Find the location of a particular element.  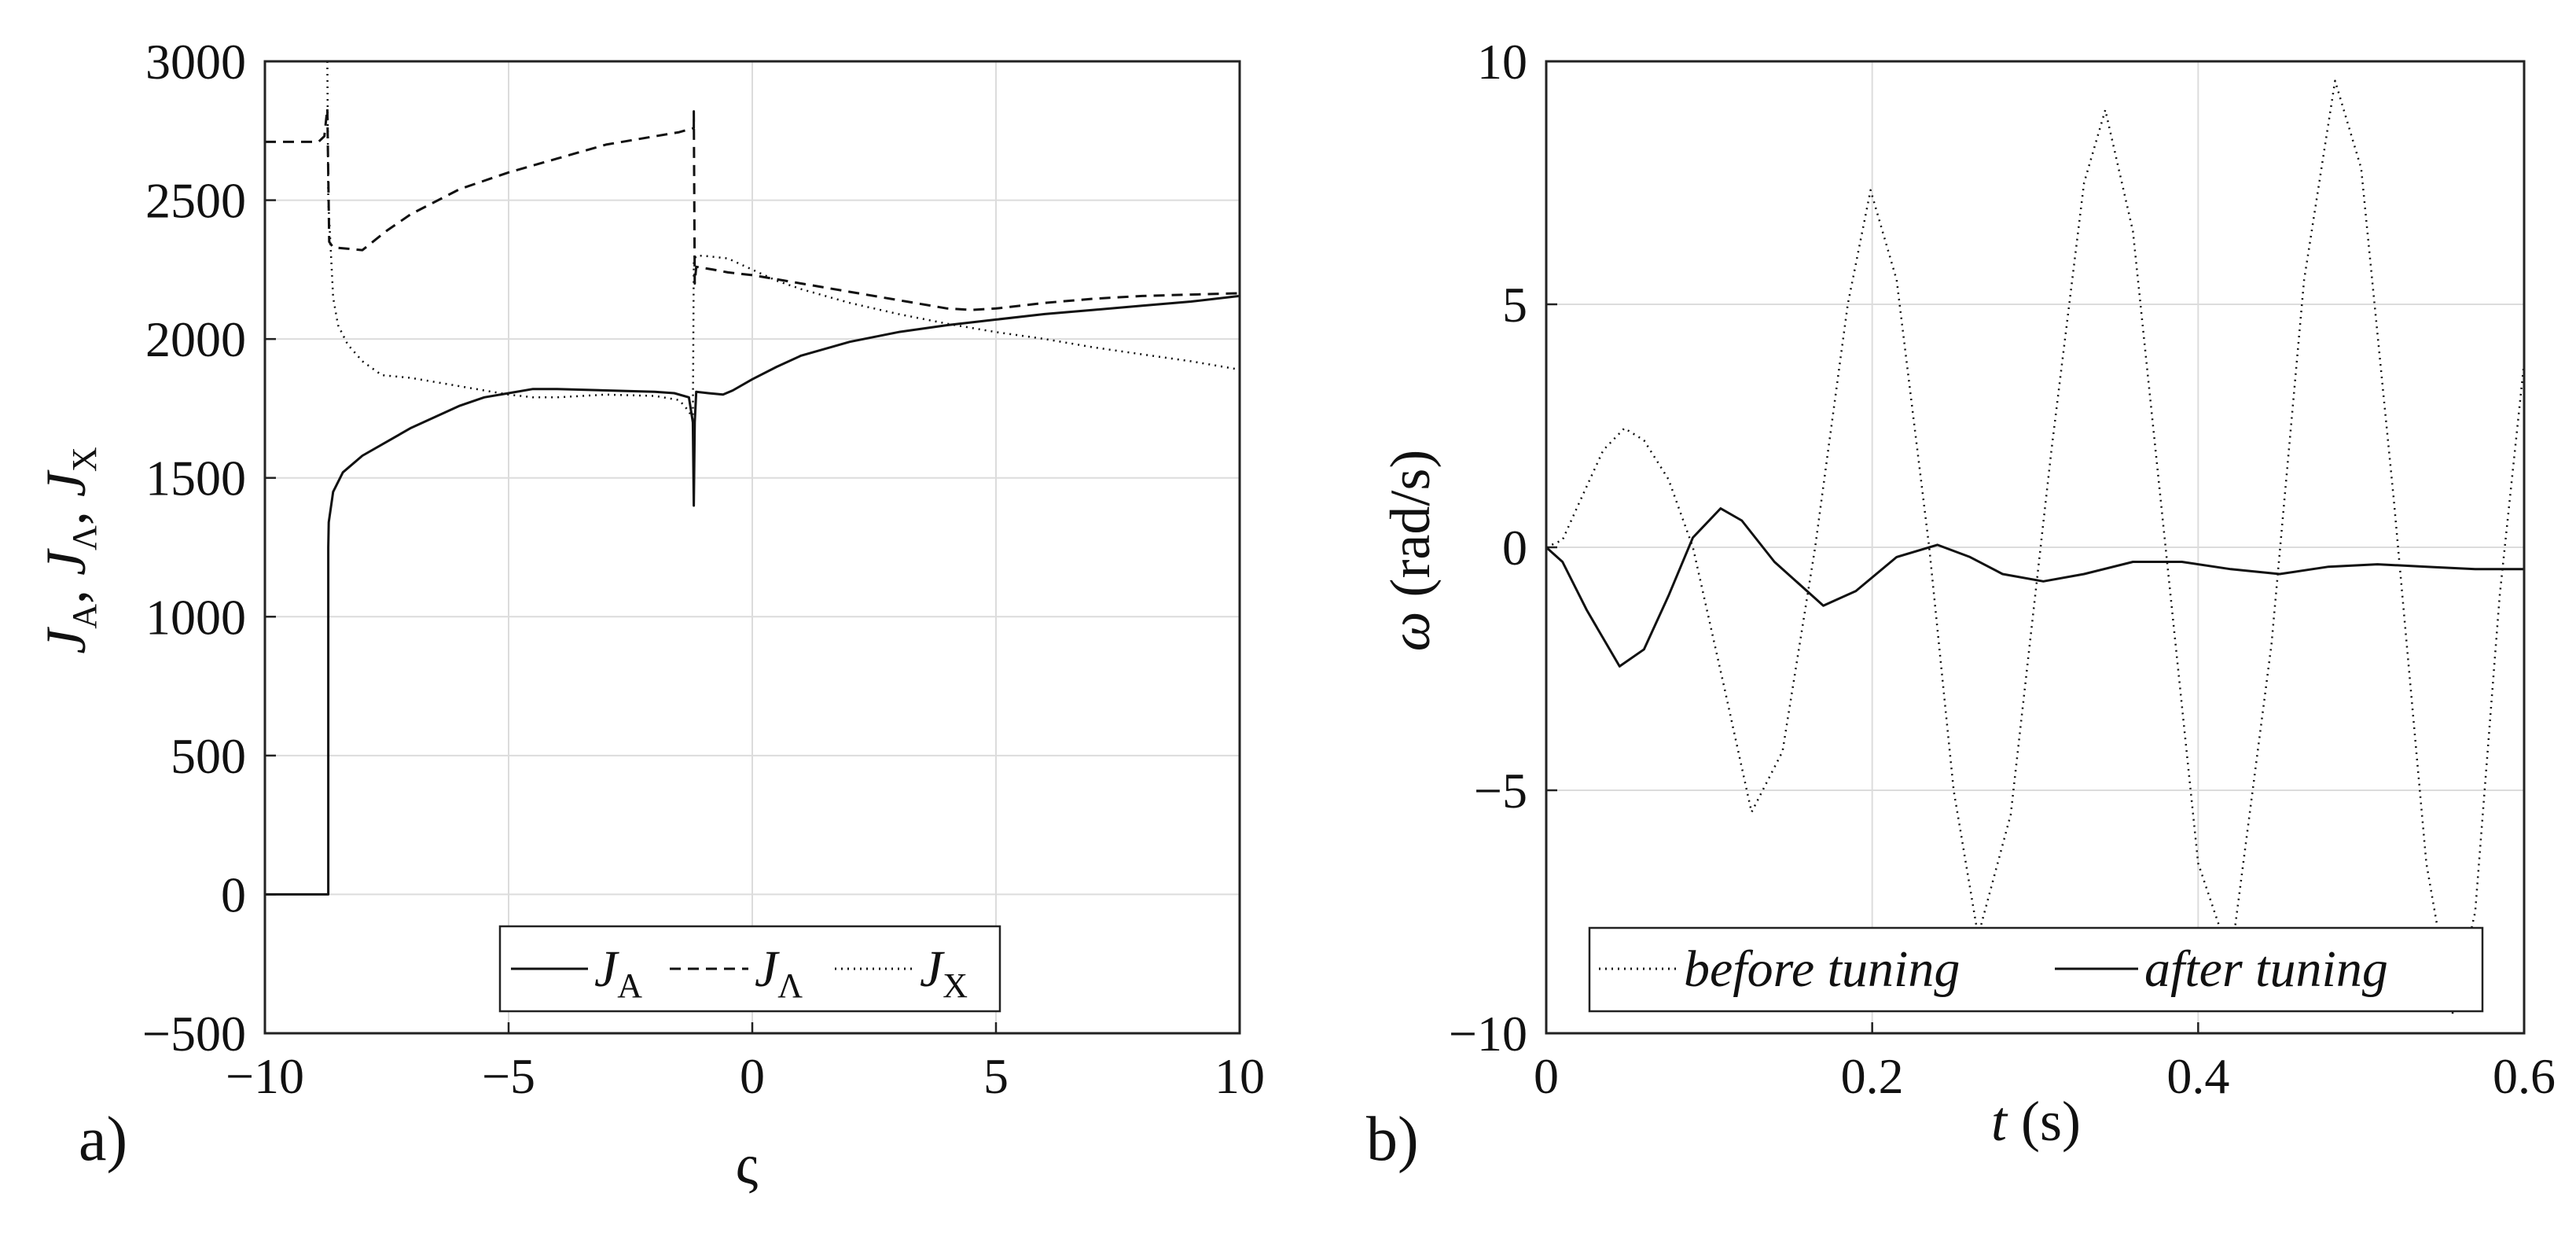

panel-a-y-tick-label: 0 is located at coordinates (233, 894).